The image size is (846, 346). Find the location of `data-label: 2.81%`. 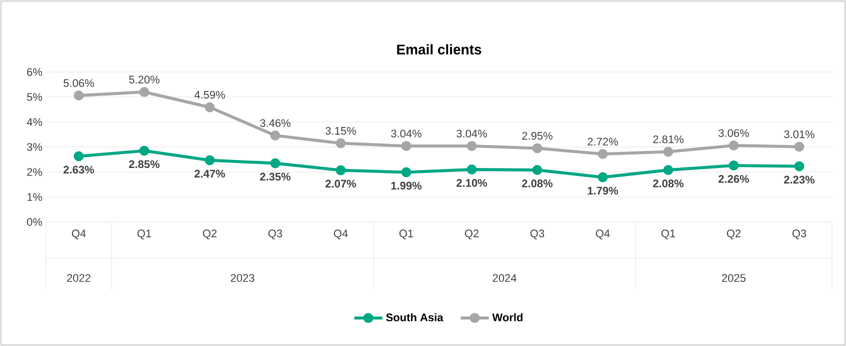

data-label: 2.81% is located at coordinates (668, 139).